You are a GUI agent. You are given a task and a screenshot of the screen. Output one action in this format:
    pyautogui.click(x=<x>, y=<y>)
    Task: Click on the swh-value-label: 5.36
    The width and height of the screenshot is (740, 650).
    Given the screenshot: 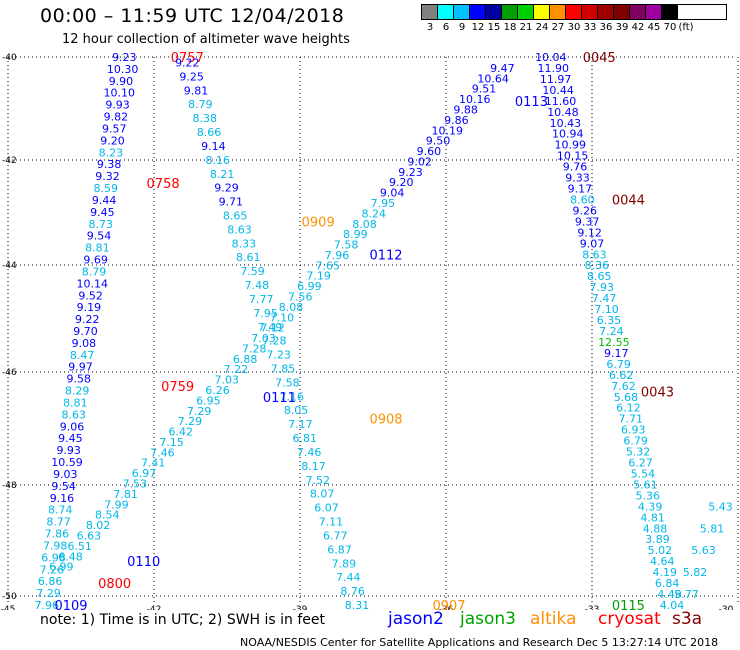 What is the action you would take?
    pyautogui.click(x=648, y=495)
    